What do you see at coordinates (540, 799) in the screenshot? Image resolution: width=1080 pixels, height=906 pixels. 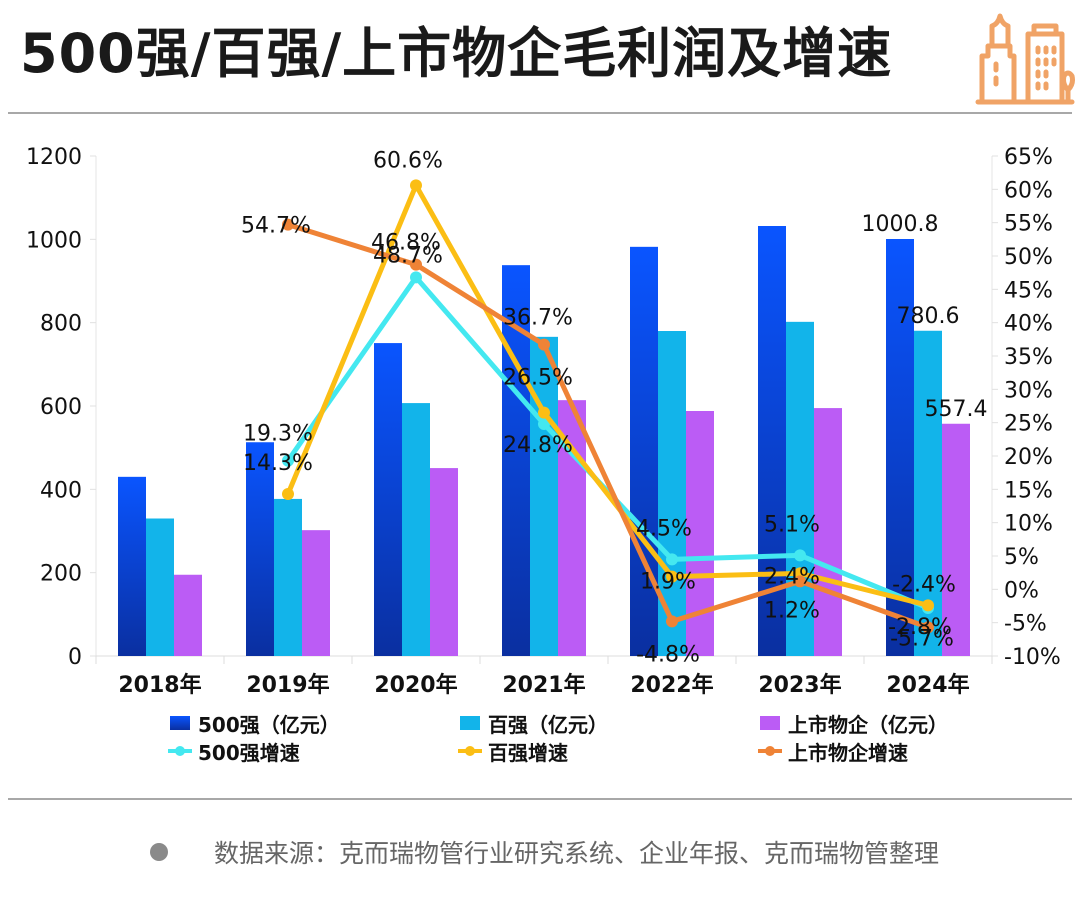 I see `footer-divider` at bounding box center [540, 799].